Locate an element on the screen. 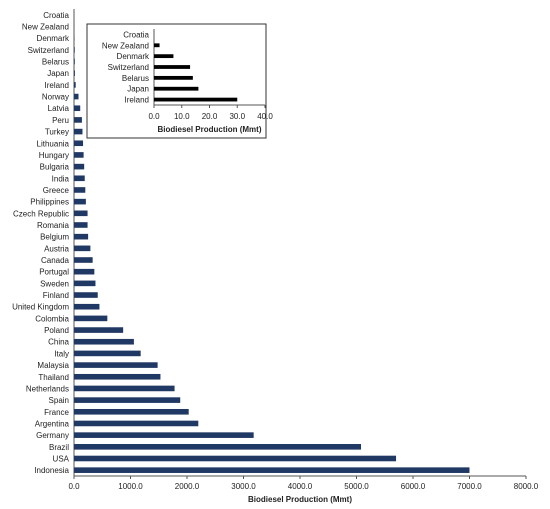  main-x-tick-label: 1000.0 is located at coordinates (130, 486).